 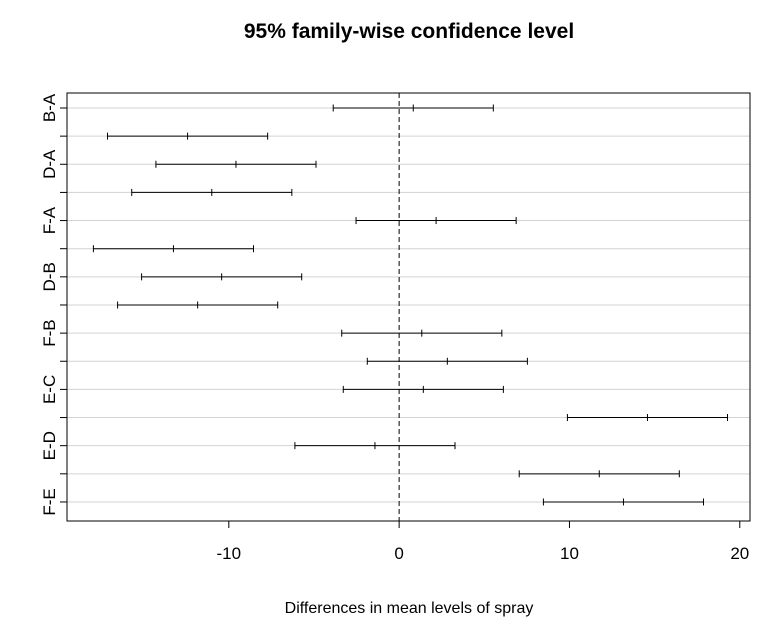 What do you see at coordinates (483, 542) in the screenshot?
I see `x-axis: -10 0 10 20` at bounding box center [483, 542].